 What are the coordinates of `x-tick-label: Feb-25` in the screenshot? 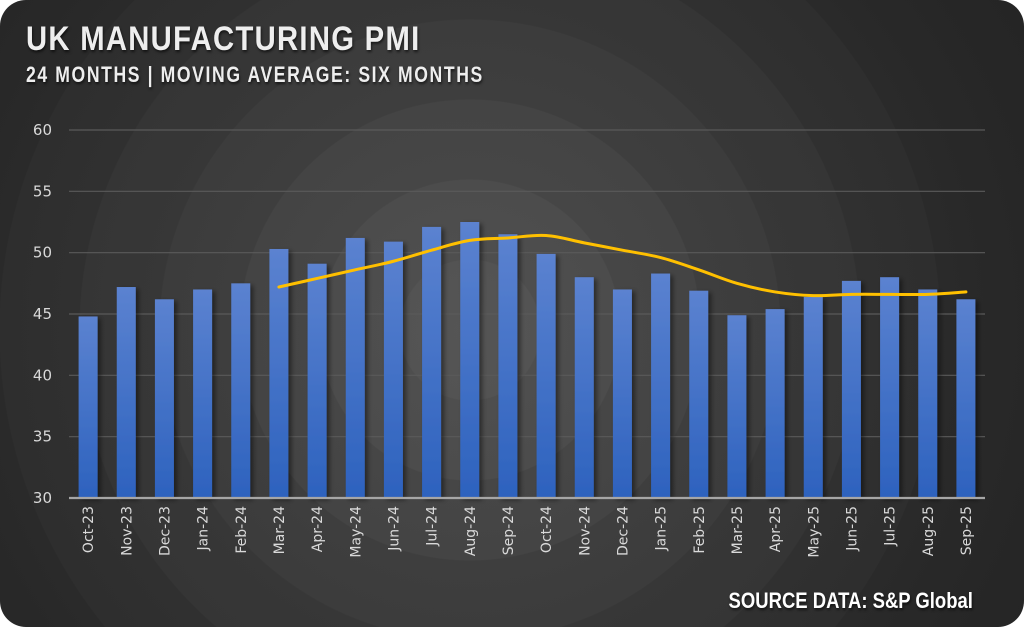 It's located at (700, 530).